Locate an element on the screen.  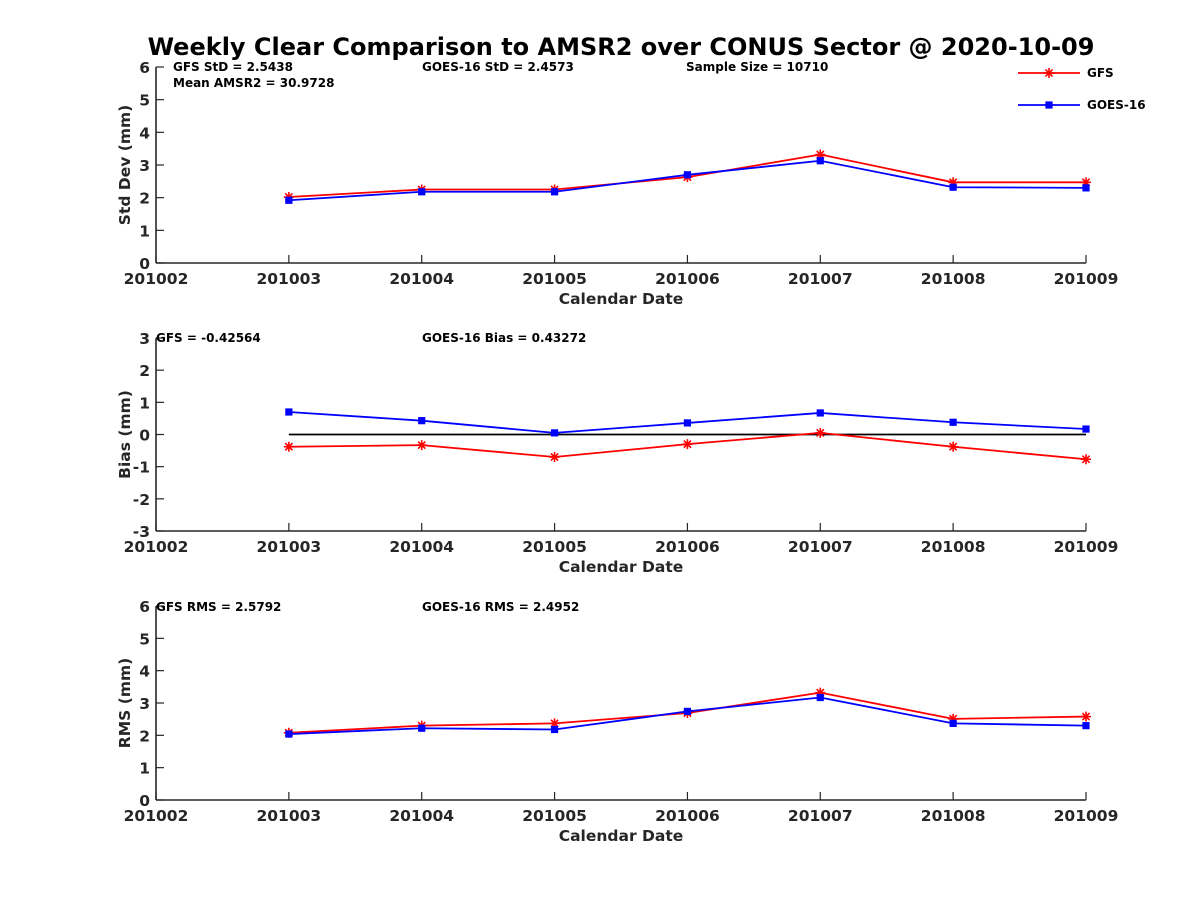
stat-annotation: Sample Size = 10710 is located at coordinates (757, 67).